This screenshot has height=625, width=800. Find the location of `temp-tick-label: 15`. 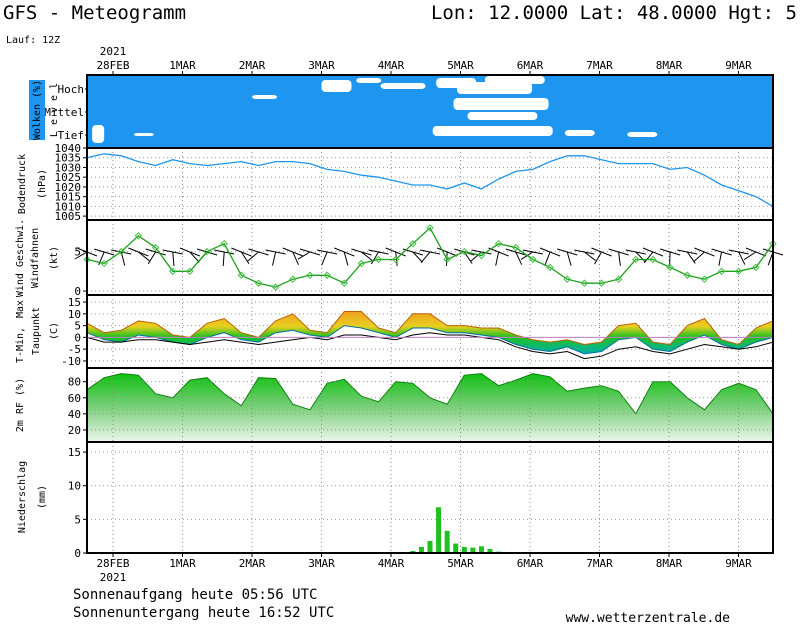

temp-tick-label: 15 is located at coordinates (74, 302).